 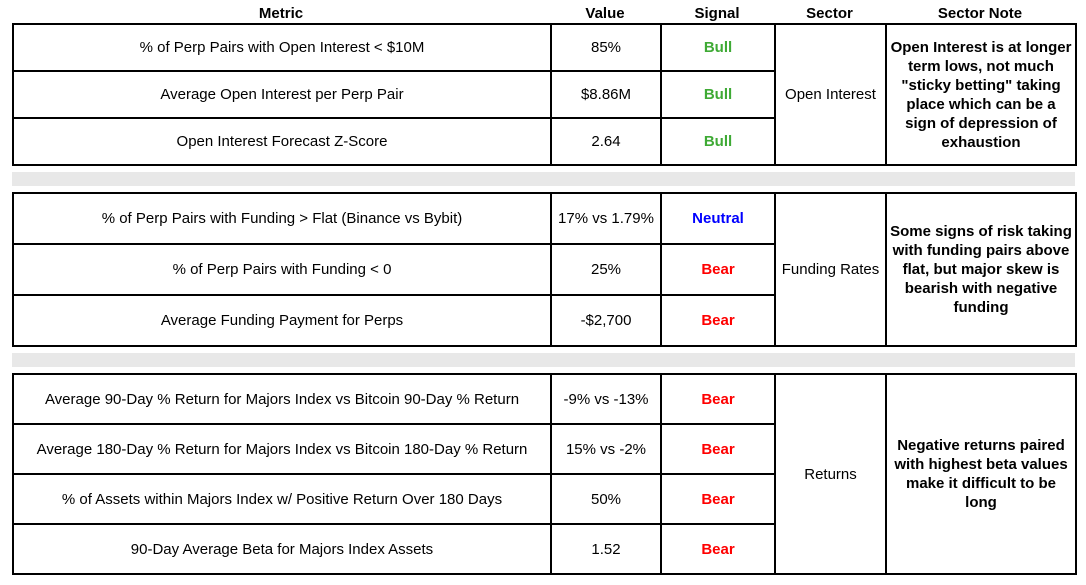 I want to click on value-cell: -$2,700, so click(x=606, y=320).